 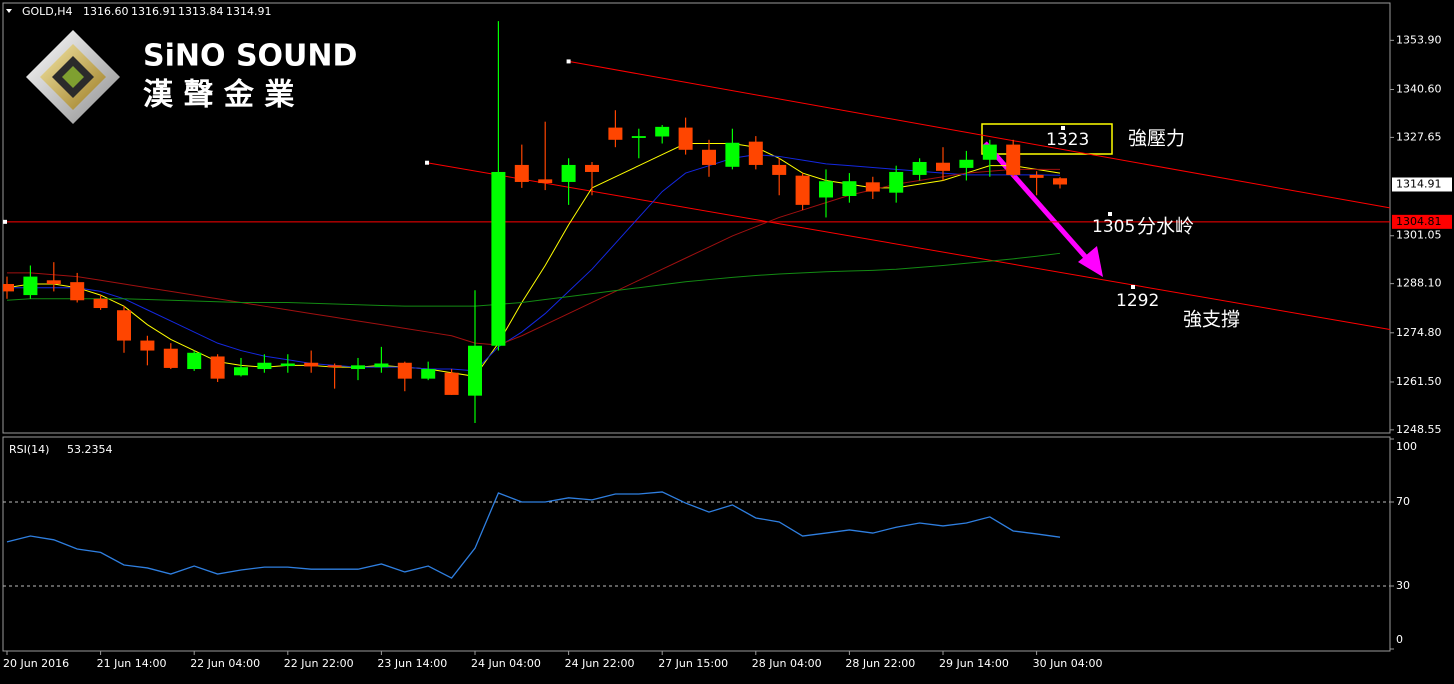 What do you see at coordinates (1156, 139) in the screenshot?
I see `annotation-text: 強壓力` at bounding box center [1156, 139].